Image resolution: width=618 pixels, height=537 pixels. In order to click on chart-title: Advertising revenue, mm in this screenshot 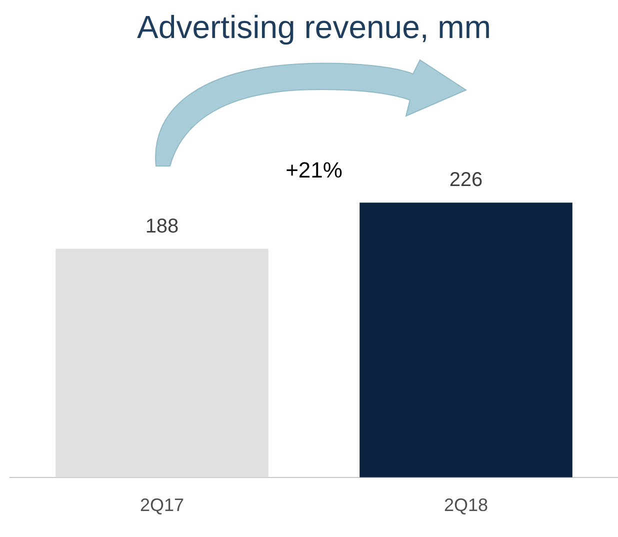, I will do `click(314, 27)`.